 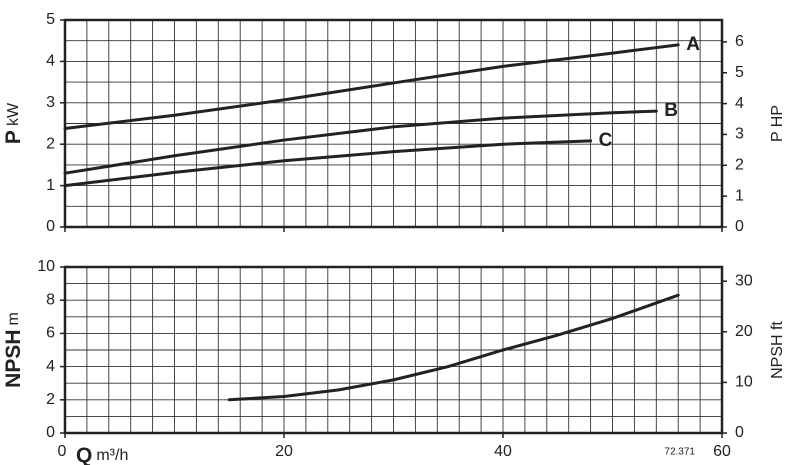 What do you see at coordinates (744, 280) in the screenshot?
I see `y2-tick-label: 30` at bounding box center [744, 280].